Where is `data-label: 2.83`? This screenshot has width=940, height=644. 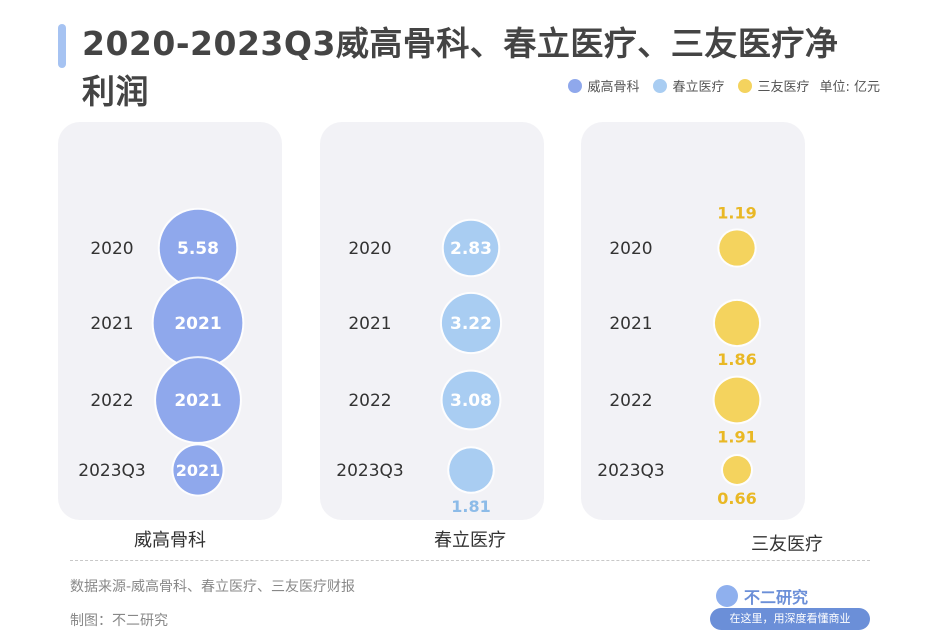
data-label: 2.83 is located at coordinates (471, 249).